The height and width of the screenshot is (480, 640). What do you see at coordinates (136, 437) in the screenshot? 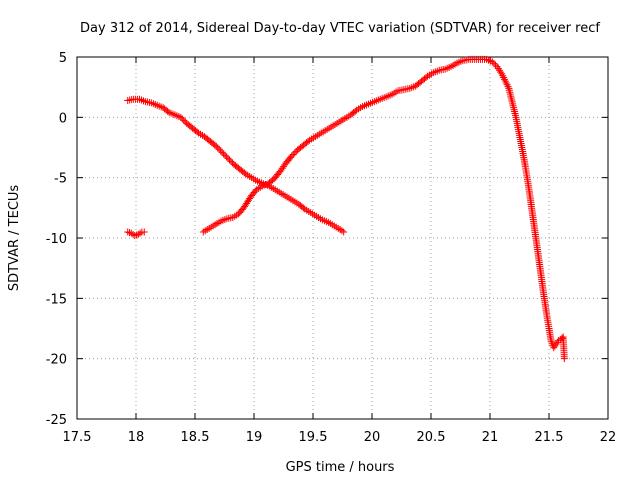
I see `x-tick-label: 18` at bounding box center [136, 437].